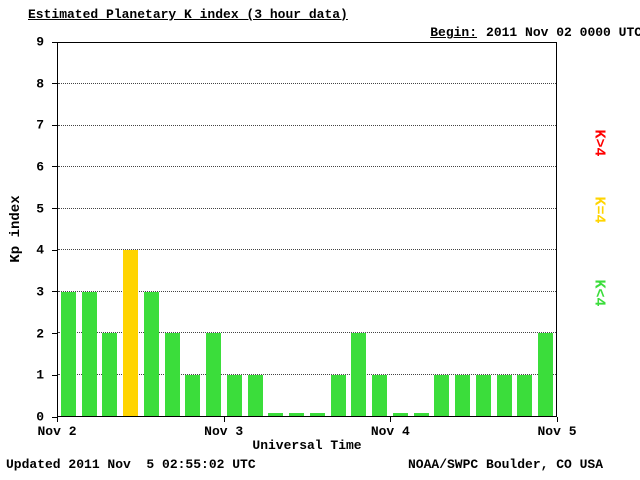 The height and width of the screenshot is (480, 640). What do you see at coordinates (307, 430) in the screenshot?
I see `x-axis-ticks: Nov 2 Nov 3 Nov 4 Nov 5` at bounding box center [307, 430].